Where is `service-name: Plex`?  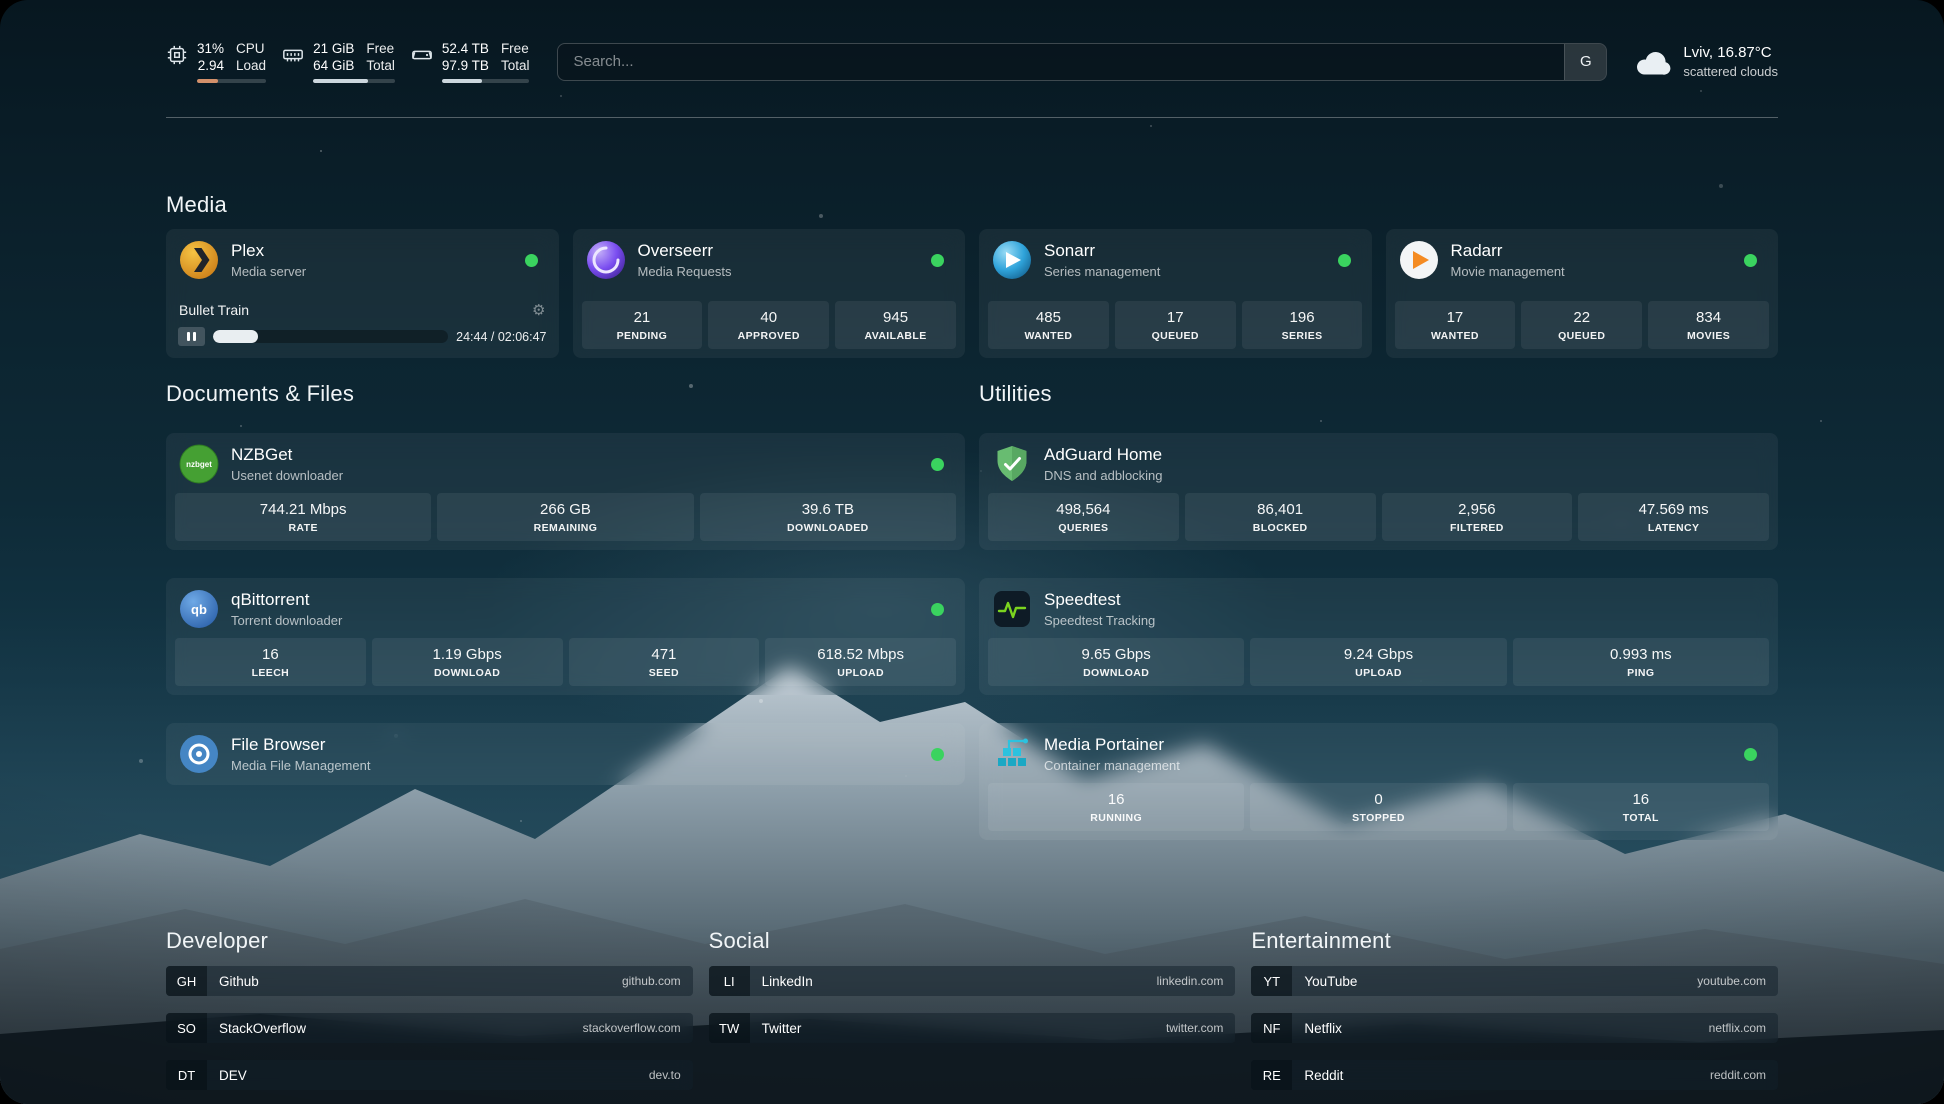 service-name: Plex is located at coordinates (248, 250).